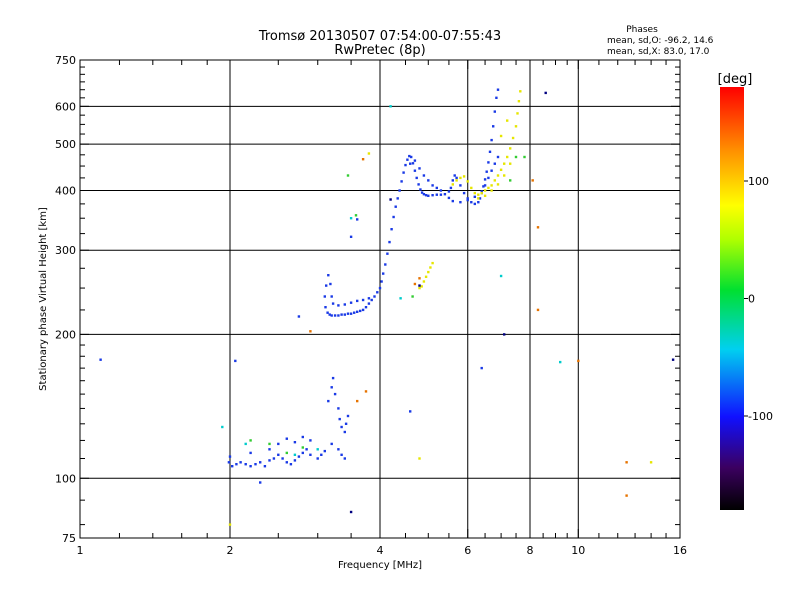  What do you see at coordinates (578, 550) in the screenshot?
I see `x-tick-label: 10` at bounding box center [578, 550].